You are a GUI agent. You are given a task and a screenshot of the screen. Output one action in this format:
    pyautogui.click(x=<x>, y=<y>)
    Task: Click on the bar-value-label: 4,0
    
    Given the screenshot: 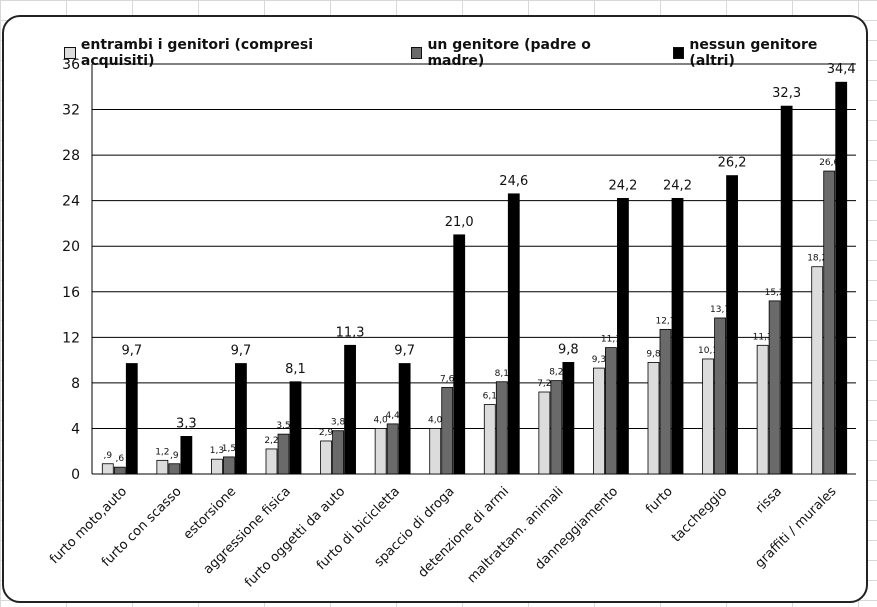 What is the action you would take?
    pyautogui.click(x=380, y=420)
    